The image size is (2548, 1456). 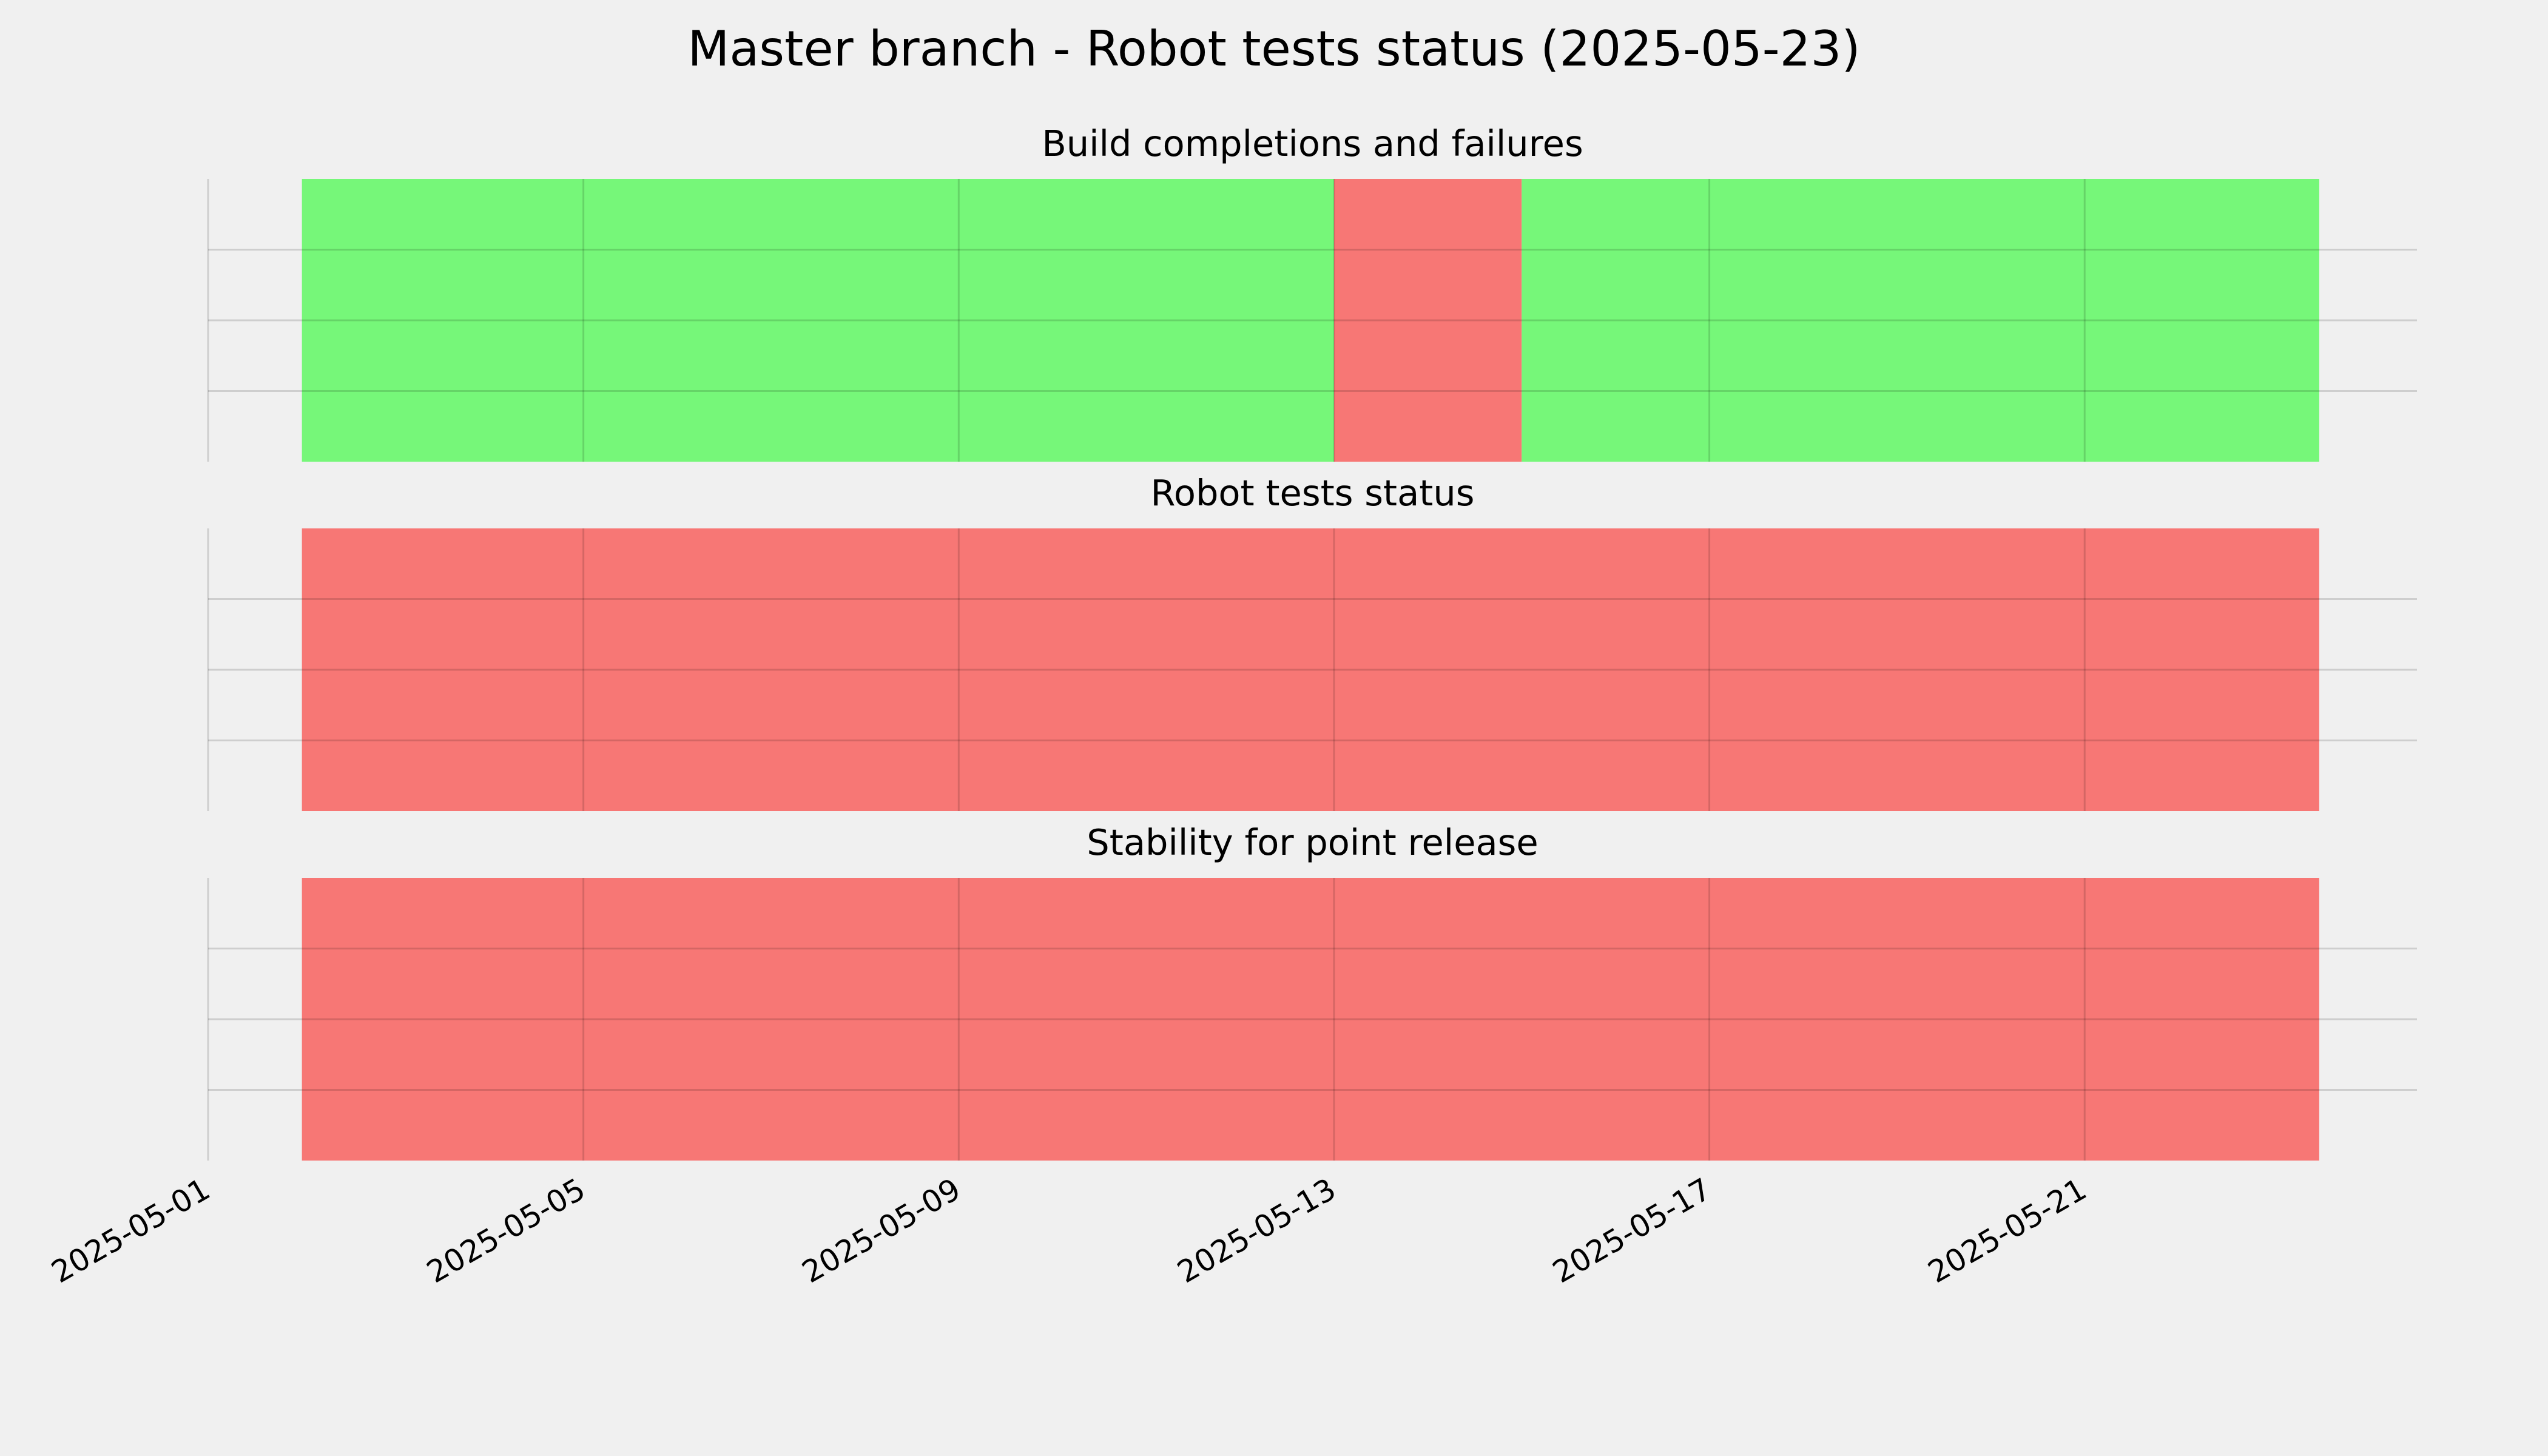 What do you see at coordinates (1312, 143) in the screenshot?
I see `panel-title: Build completions and failures` at bounding box center [1312, 143].